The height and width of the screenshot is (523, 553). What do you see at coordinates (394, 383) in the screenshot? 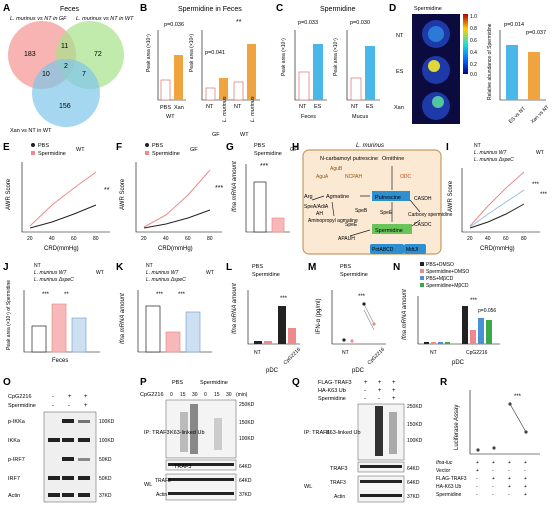
I see `panel-q-s02: +` at bounding box center [394, 383].